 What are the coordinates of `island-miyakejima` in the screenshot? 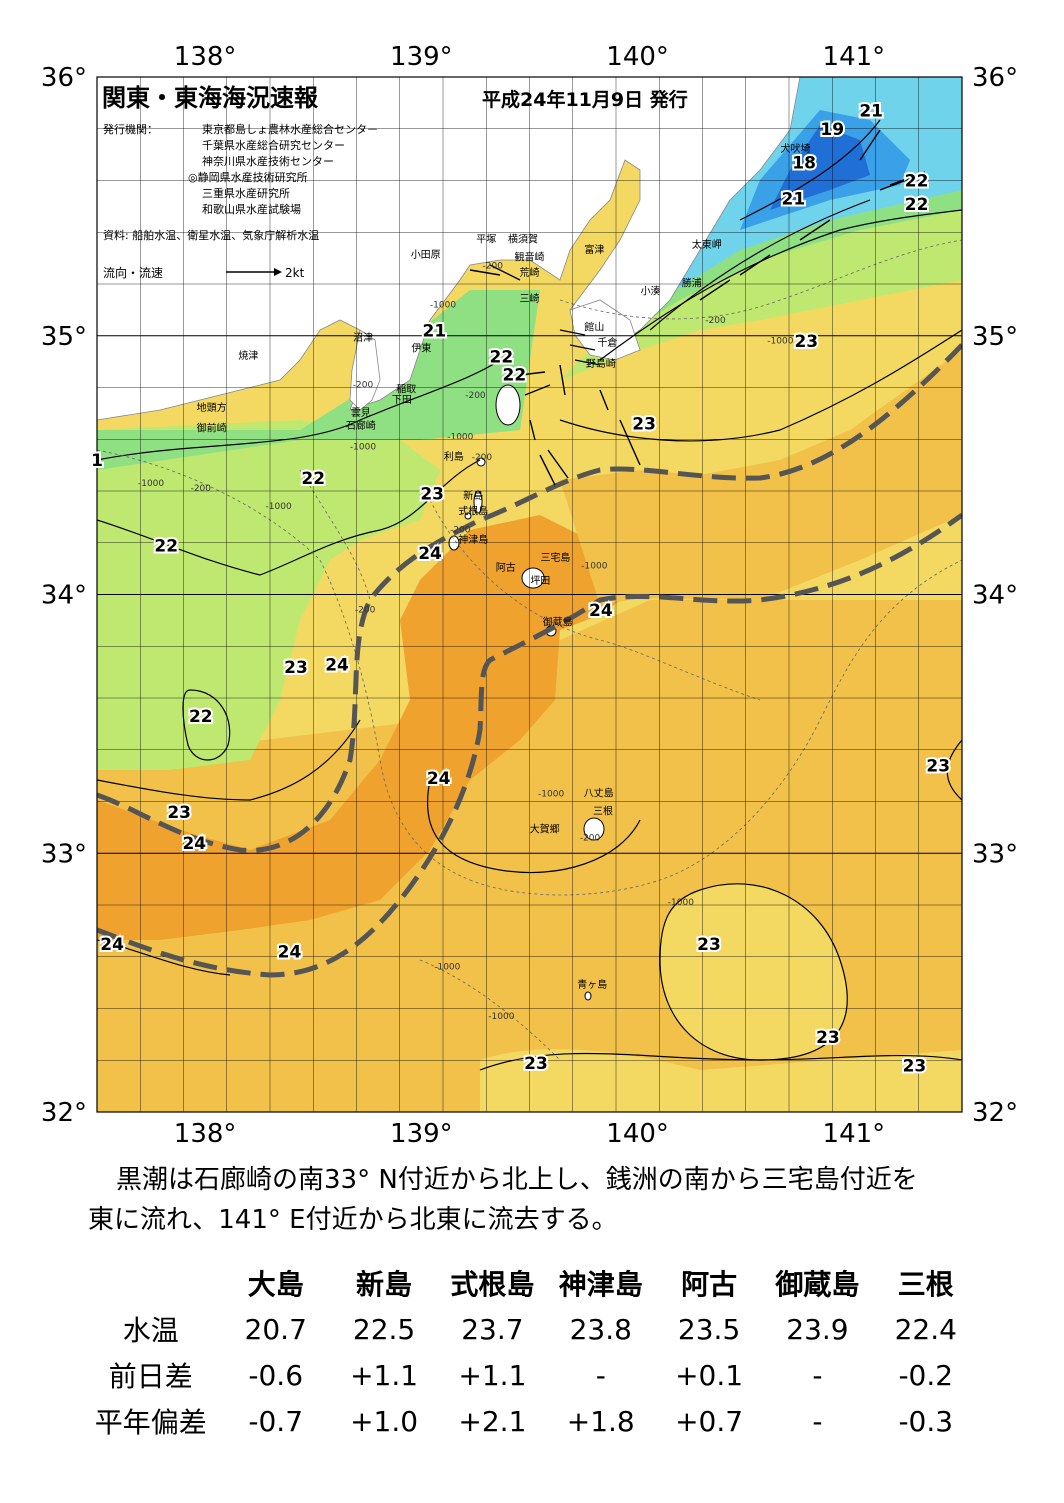 It's located at (533, 578).